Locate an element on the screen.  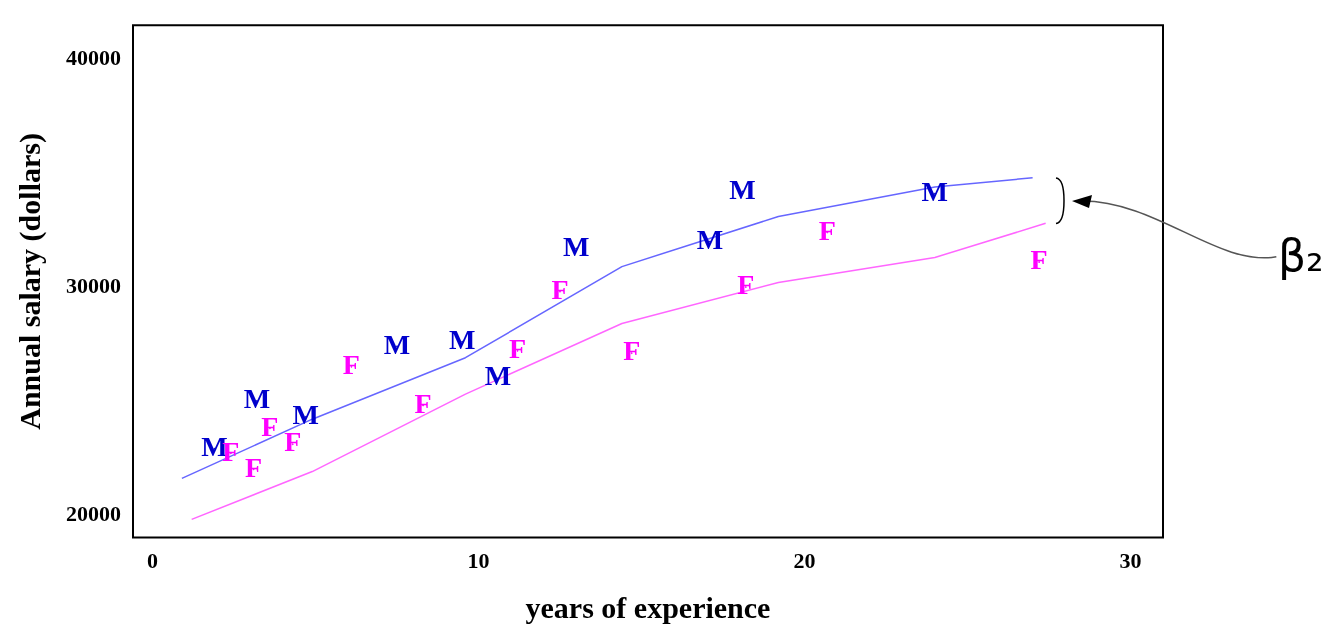
x-tick-label: 0 is located at coordinates (153, 561).